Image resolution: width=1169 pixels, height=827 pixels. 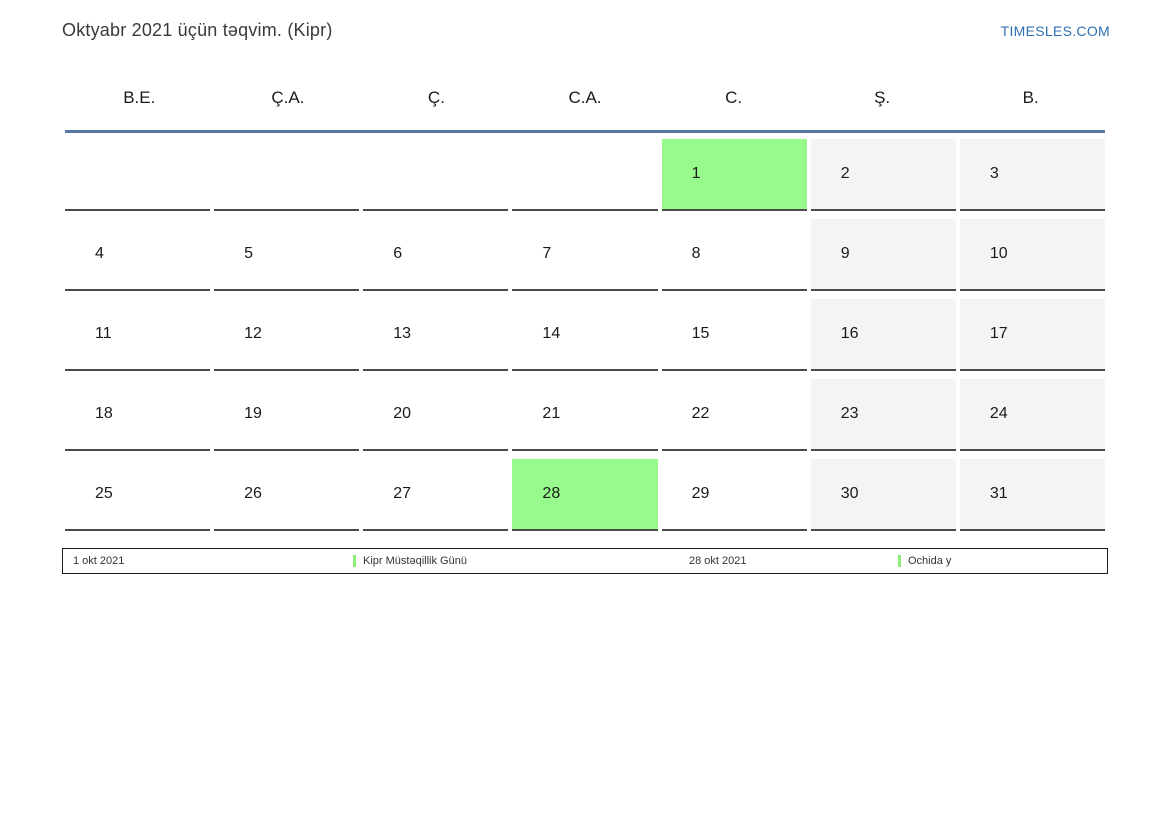 I want to click on day-cell-19: 19, so click(x=287, y=415).